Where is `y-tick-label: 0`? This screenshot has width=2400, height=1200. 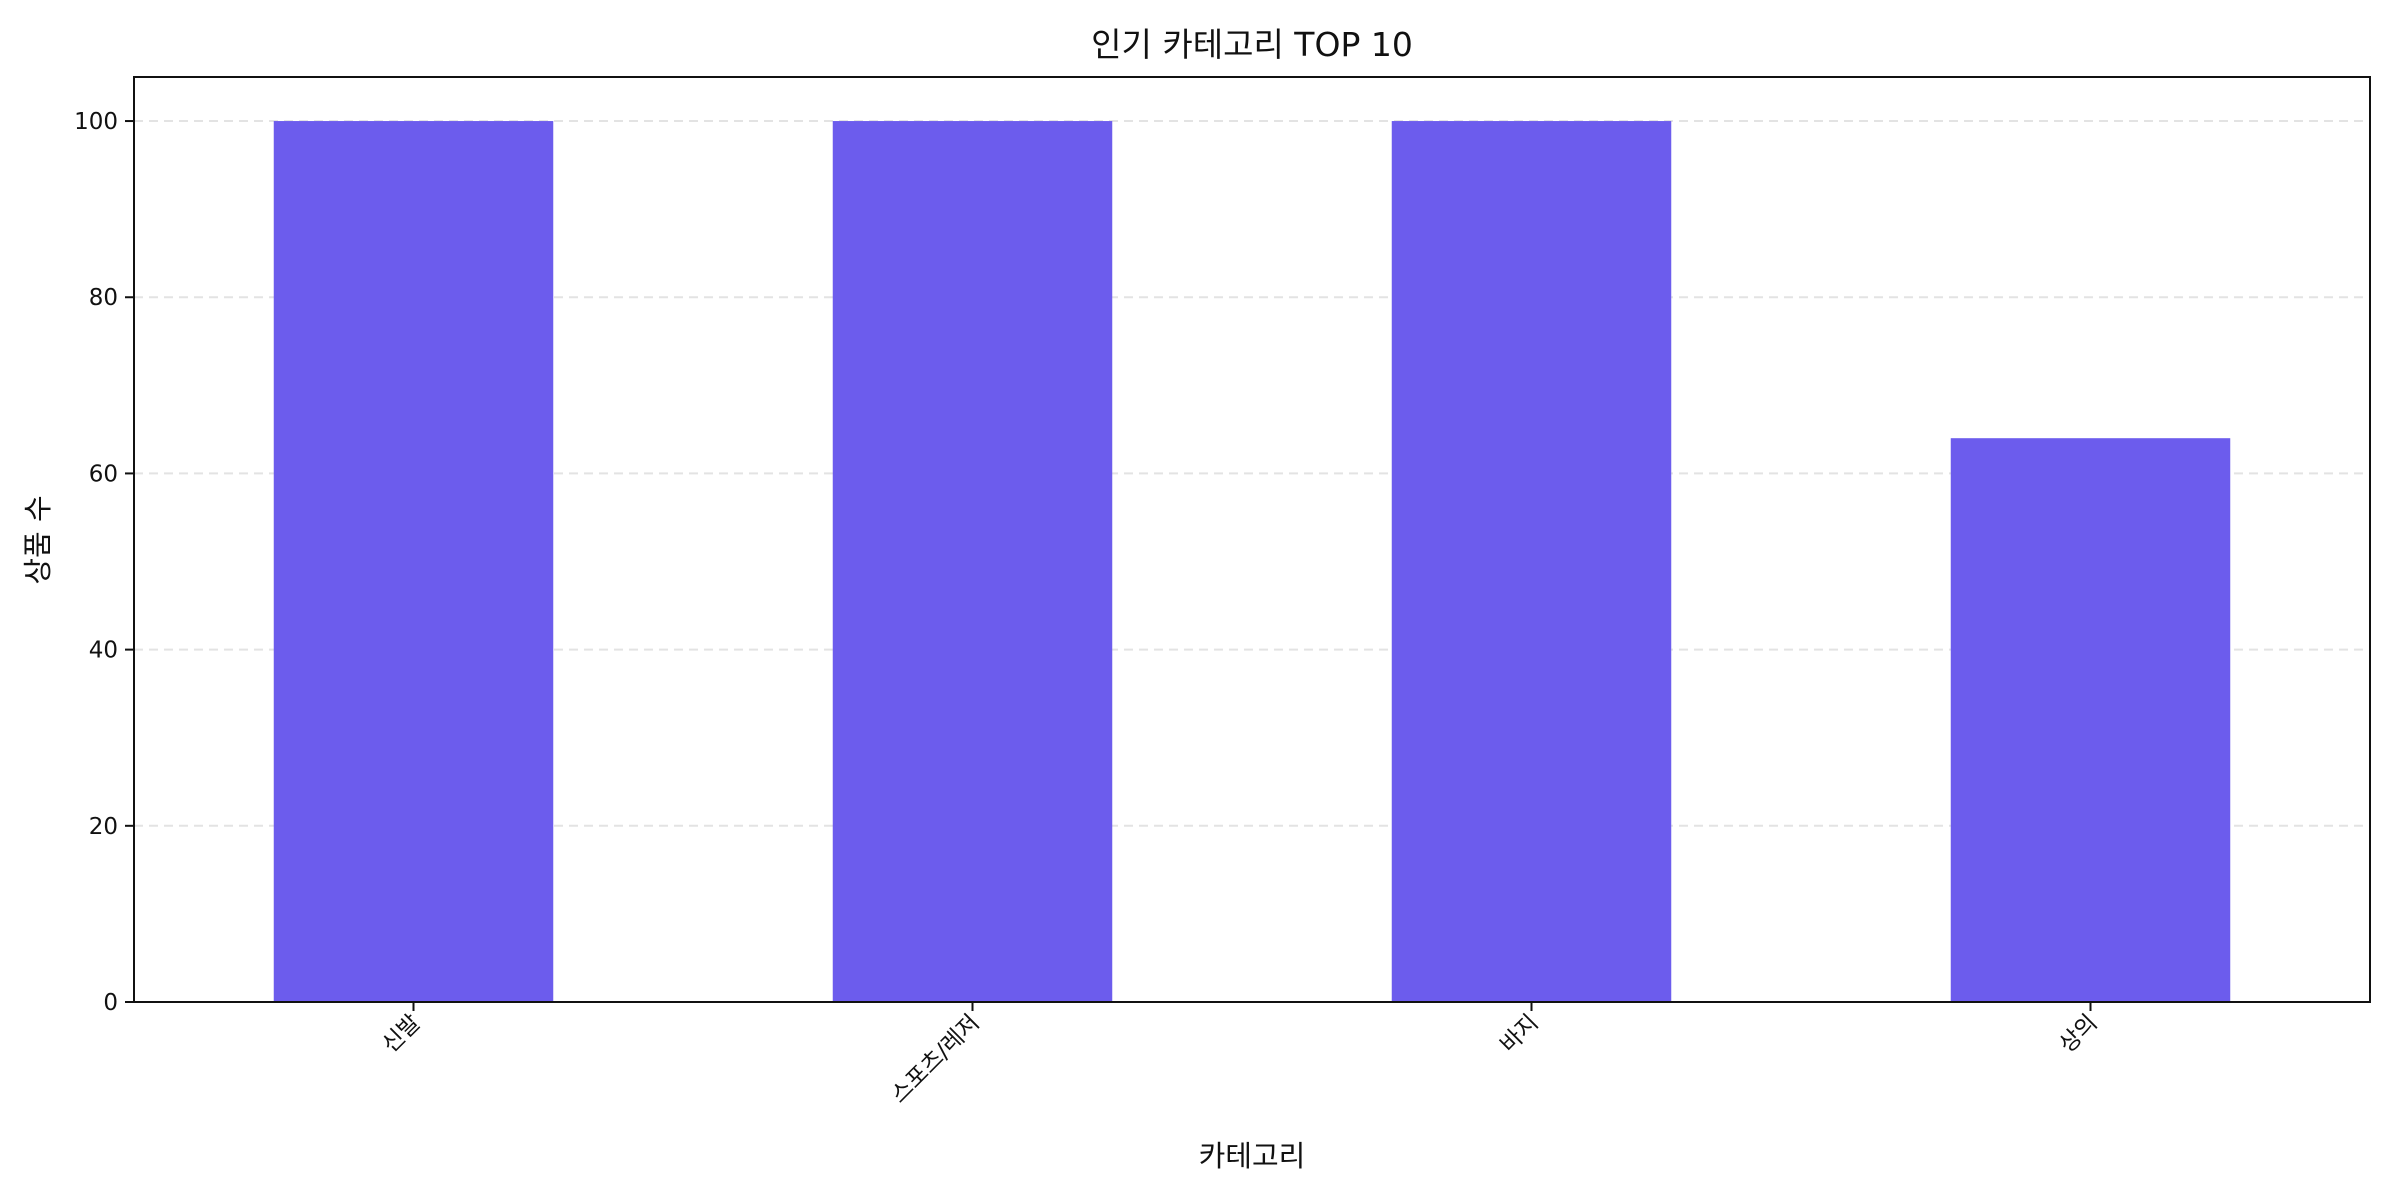 y-tick-label: 0 is located at coordinates (110, 1003).